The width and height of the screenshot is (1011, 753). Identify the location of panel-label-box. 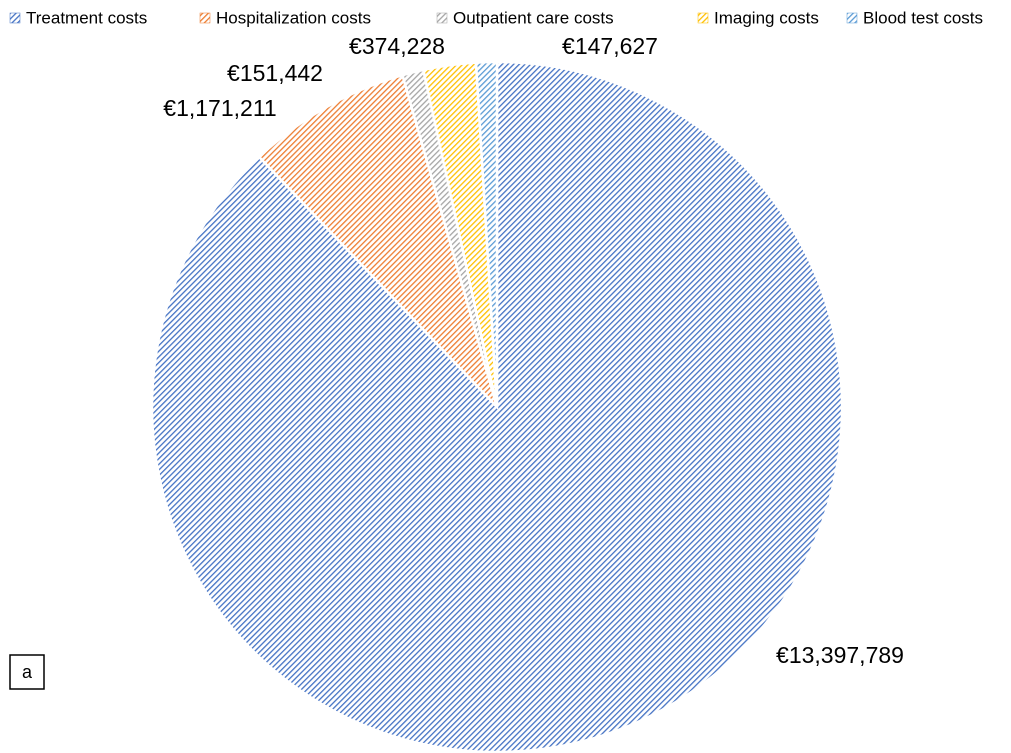
(27, 672).